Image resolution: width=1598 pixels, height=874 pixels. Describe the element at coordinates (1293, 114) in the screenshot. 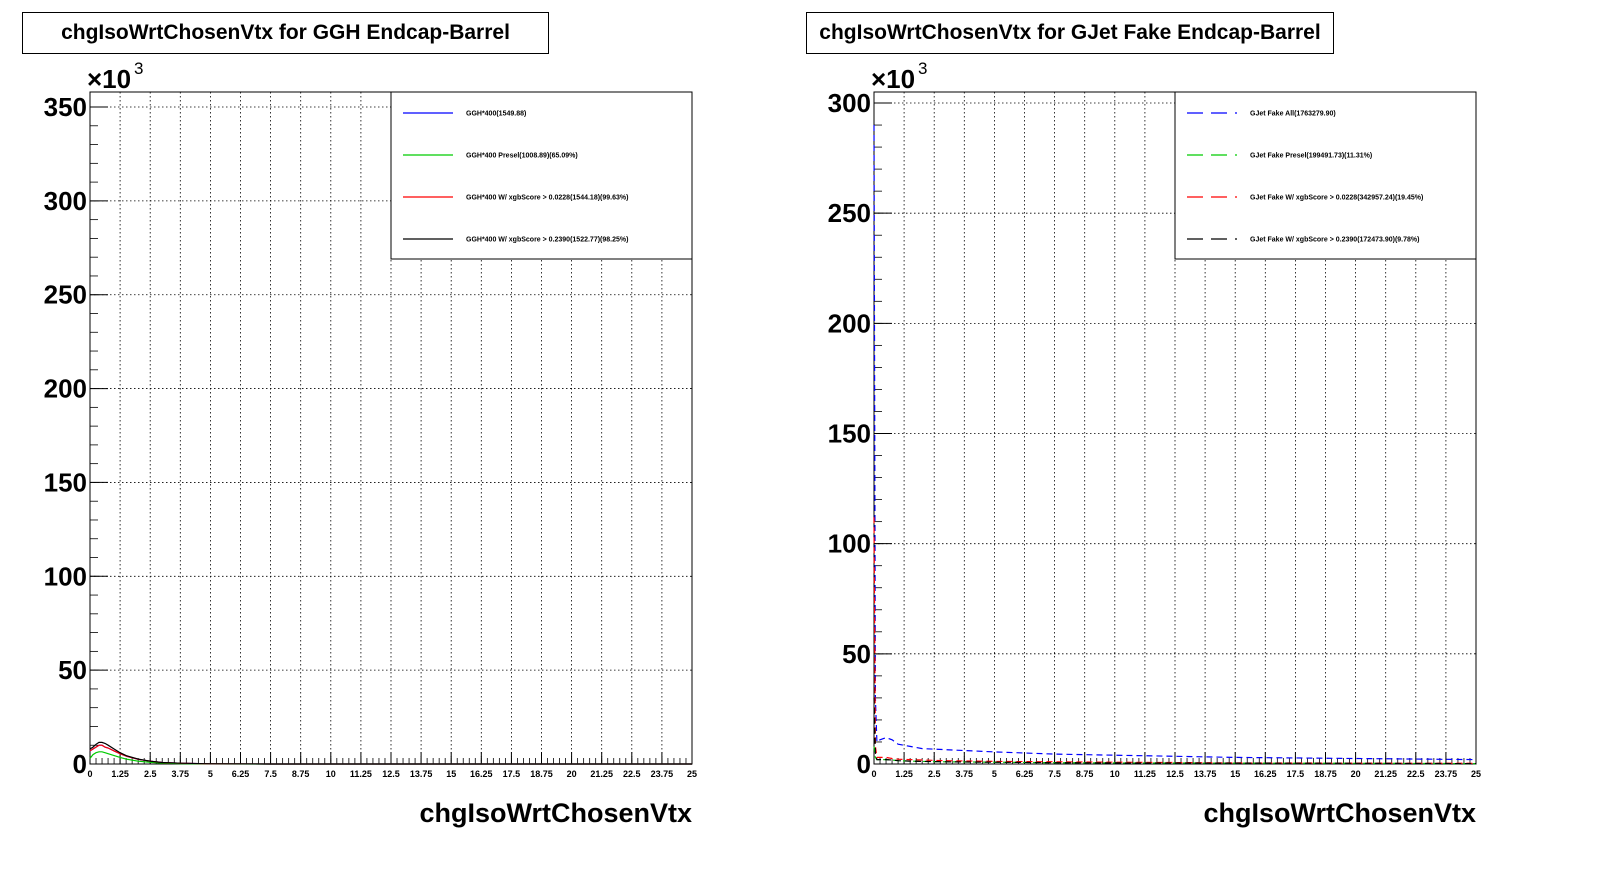

I see `legend-entry: GJet Fake All(1763279.90)` at that location.